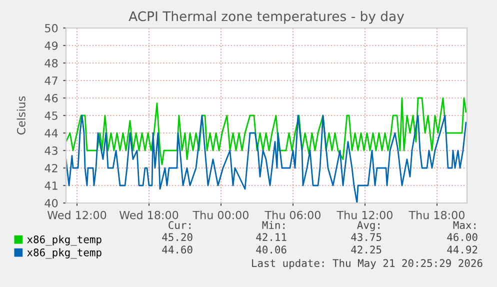 This screenshot has height=287, width=497. I want to click on y-tick-label: 48, so click(51, 63).